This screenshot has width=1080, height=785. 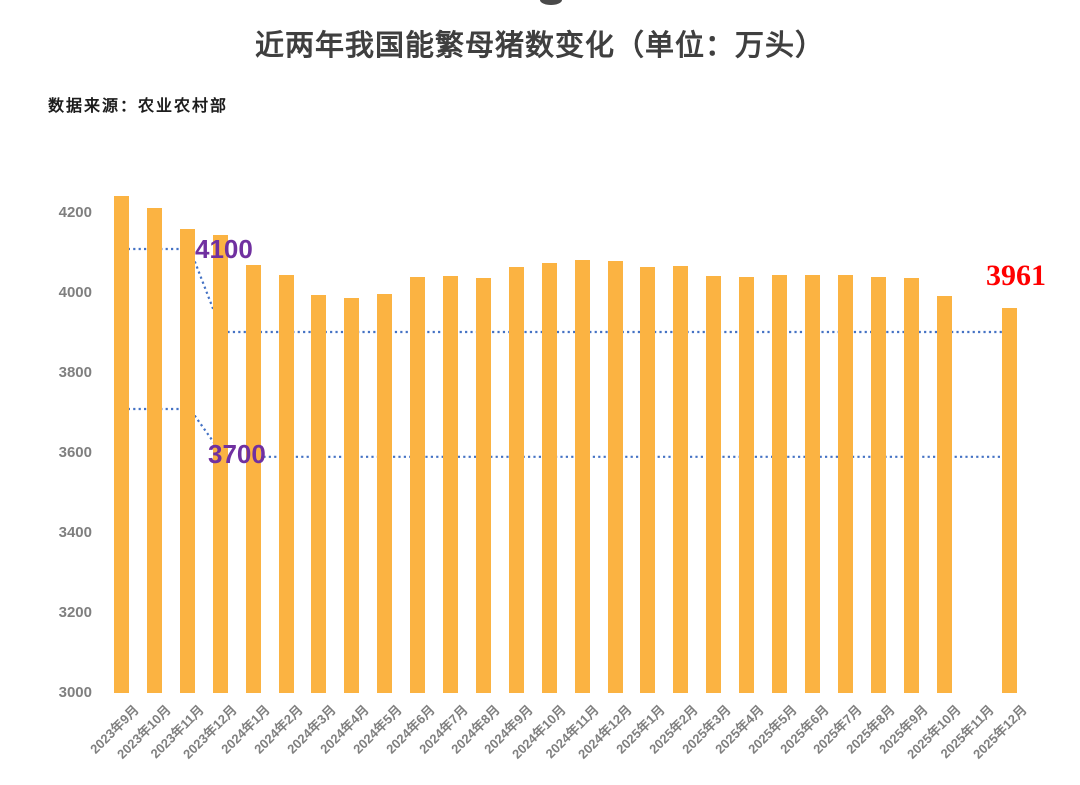 What do you see at coordinates (878, 484) in the screenshot?
I see `bar-2025年8月` at bounding box center [878, 484].